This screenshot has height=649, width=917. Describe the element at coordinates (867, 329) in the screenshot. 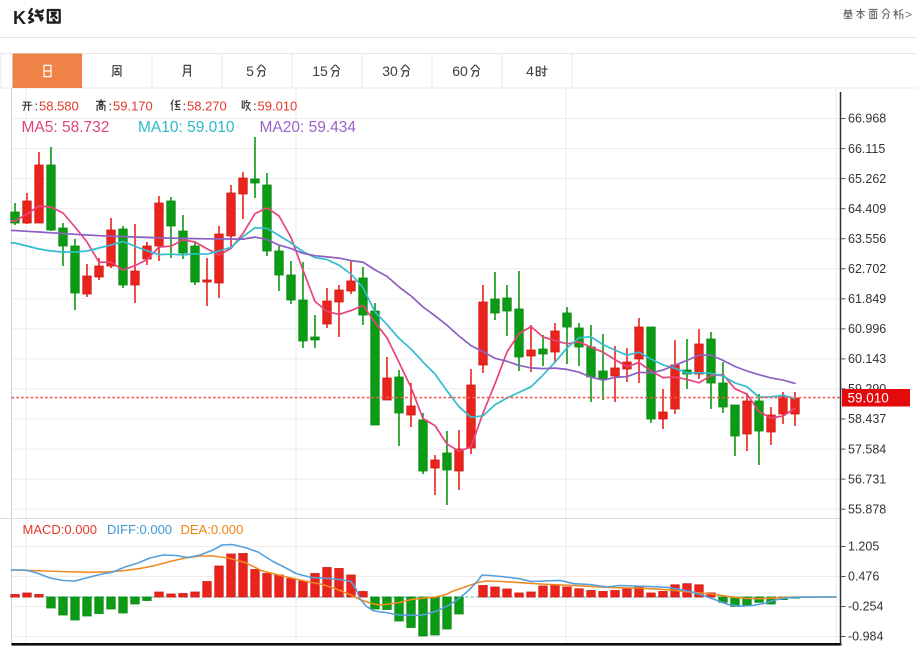

I see `svg-text: 60.996` at that location.